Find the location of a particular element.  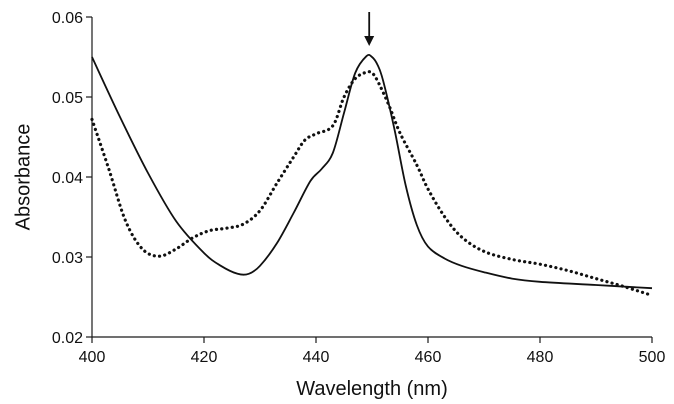

x-tick-label: 500 is located at coordinates (652, 357).